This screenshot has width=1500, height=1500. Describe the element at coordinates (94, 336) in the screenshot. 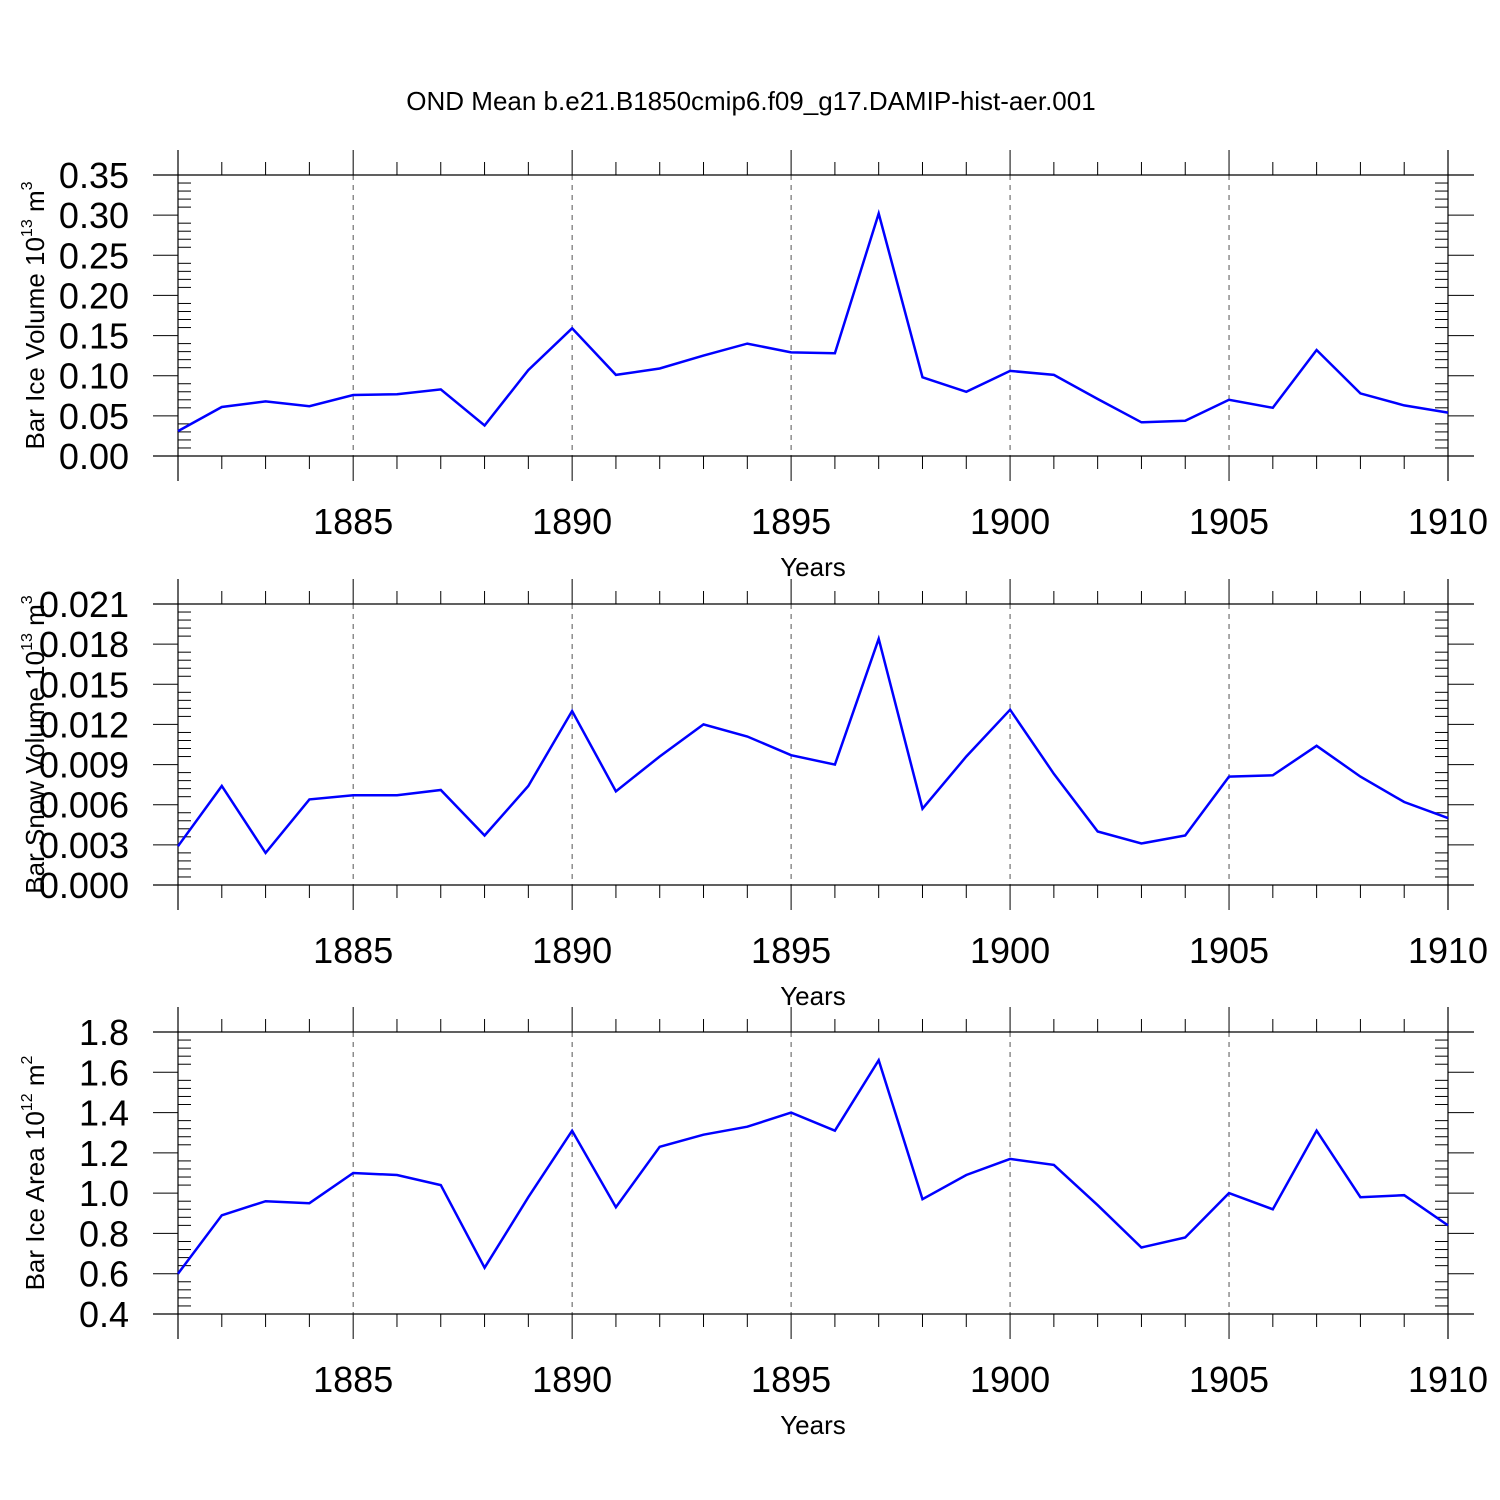

I see `y-tick-label: 0.15` at that location.